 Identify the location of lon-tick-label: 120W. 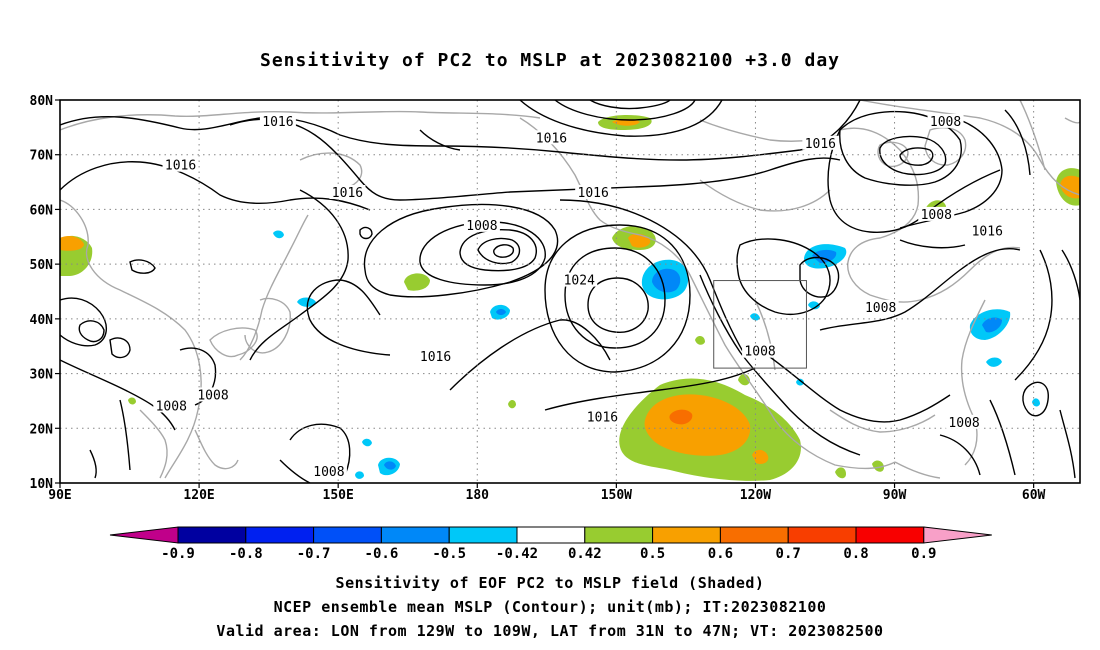
(755, 495).